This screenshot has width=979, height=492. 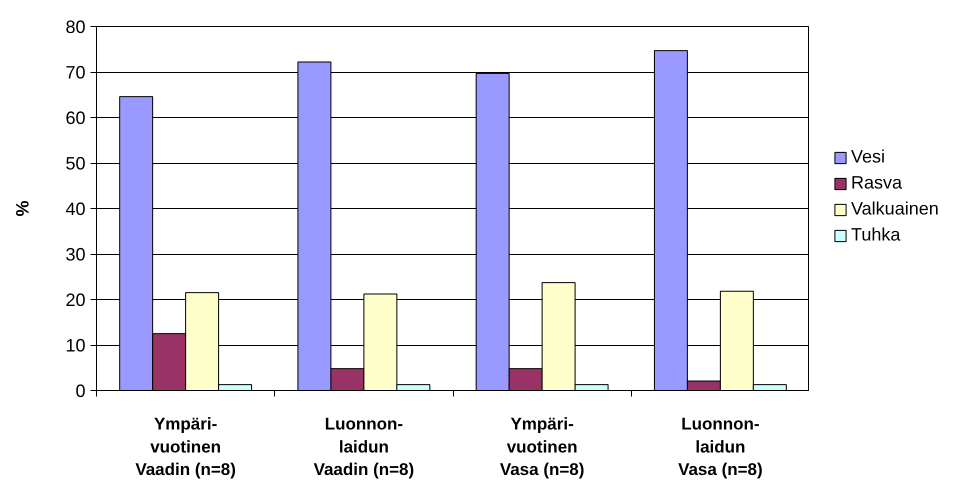 I want to click on x-tick-label: Ympäri- vuotinen Vasa (n=8), so click(x=542, y=447).